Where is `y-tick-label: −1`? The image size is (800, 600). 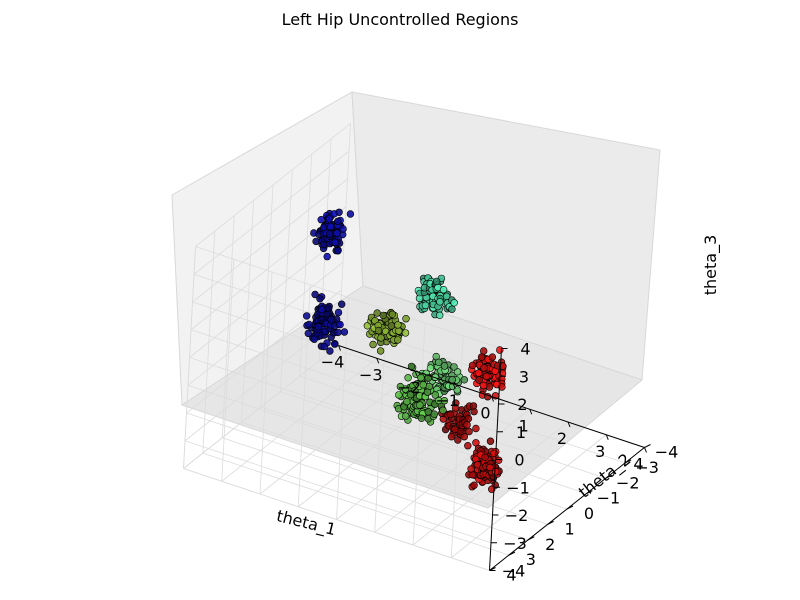
y-tick-label: −1 is located at coordinates (609, 498).